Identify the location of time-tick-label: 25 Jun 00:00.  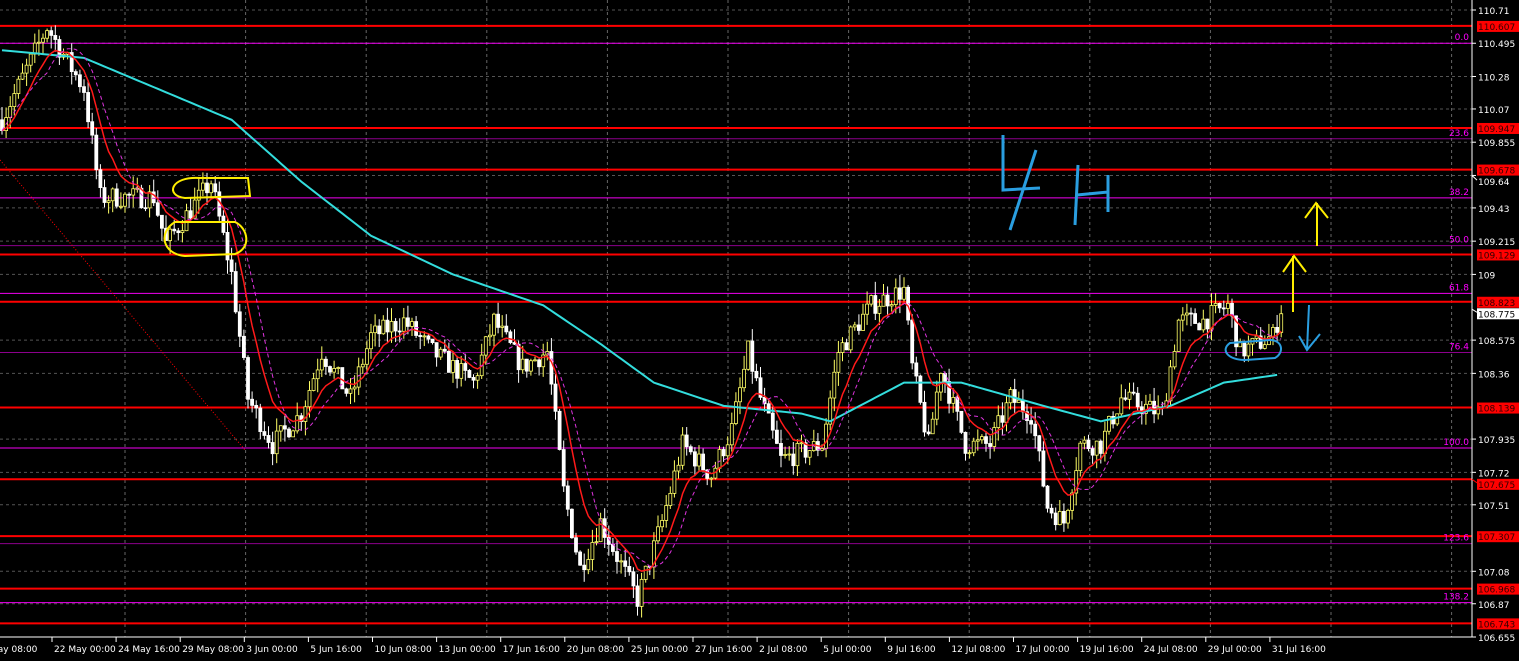
(659, 650).